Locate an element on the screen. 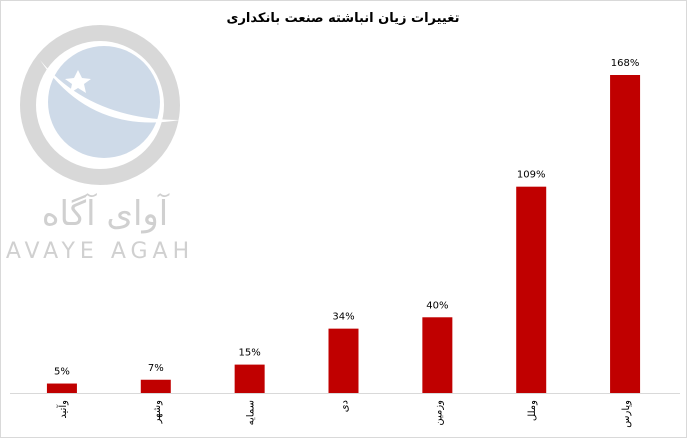  watermark-latin: AVAYE AGAH is located at coordinates (100, 251).